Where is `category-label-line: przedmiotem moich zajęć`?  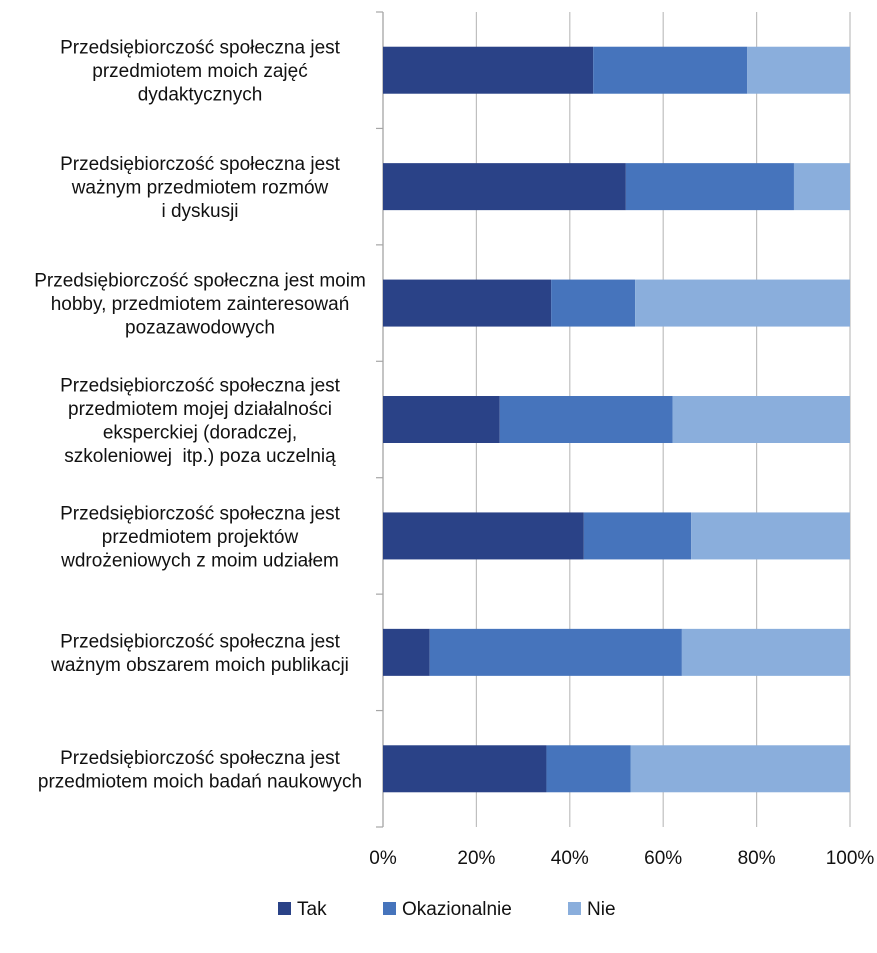 category-label-line: przedmiotem moich zajęć is located at coordinates (199, 71).